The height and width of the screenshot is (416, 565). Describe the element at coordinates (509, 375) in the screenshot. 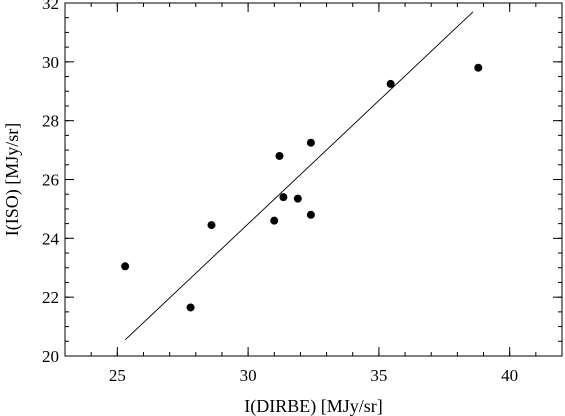

I see `x-tick-label: 40` at that location.